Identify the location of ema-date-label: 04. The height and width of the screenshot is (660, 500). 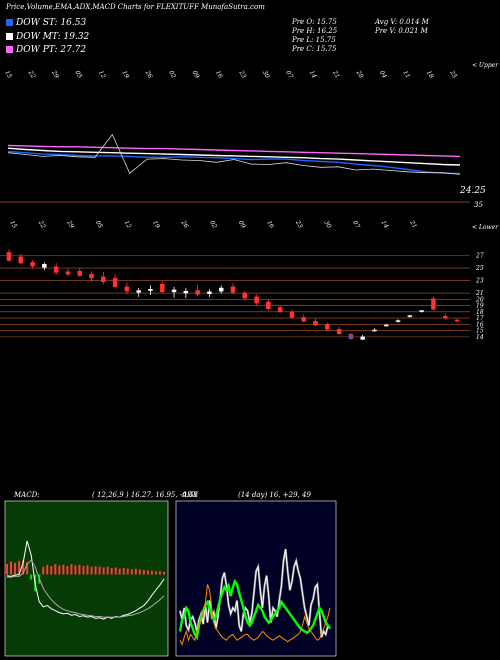
(383, 75).